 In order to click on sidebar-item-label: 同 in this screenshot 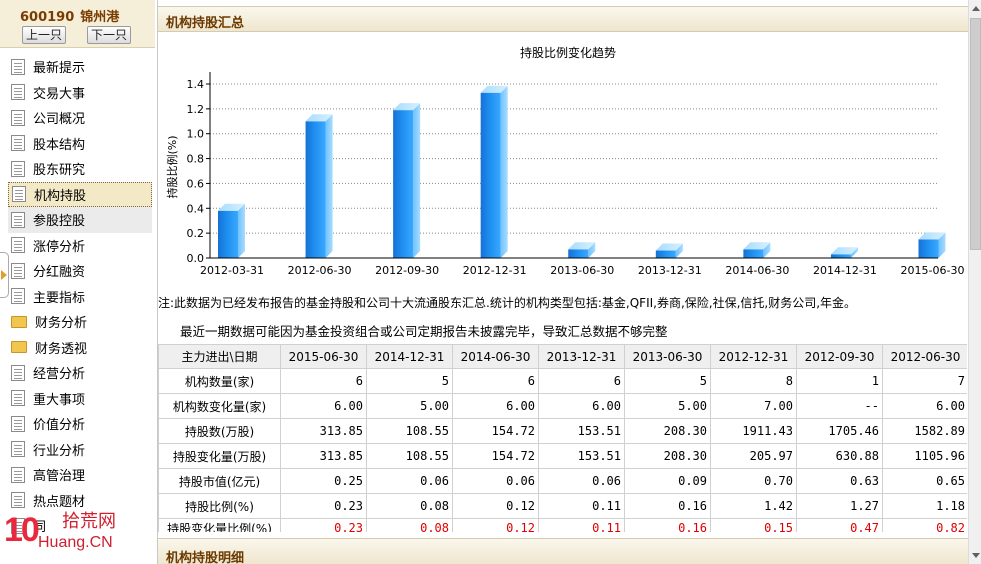, I will do `click(40, 528)`.